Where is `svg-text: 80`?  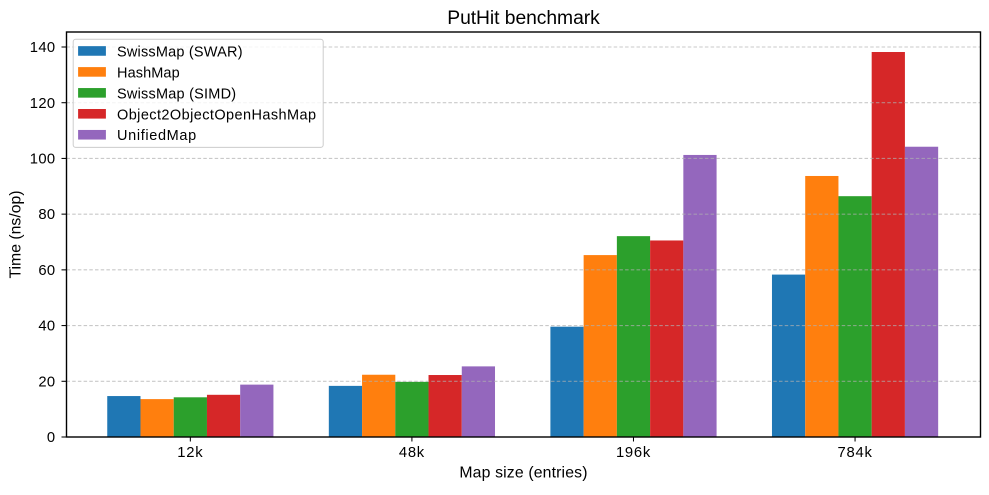
svg-text: 80 is located at coordinates (46, 215).